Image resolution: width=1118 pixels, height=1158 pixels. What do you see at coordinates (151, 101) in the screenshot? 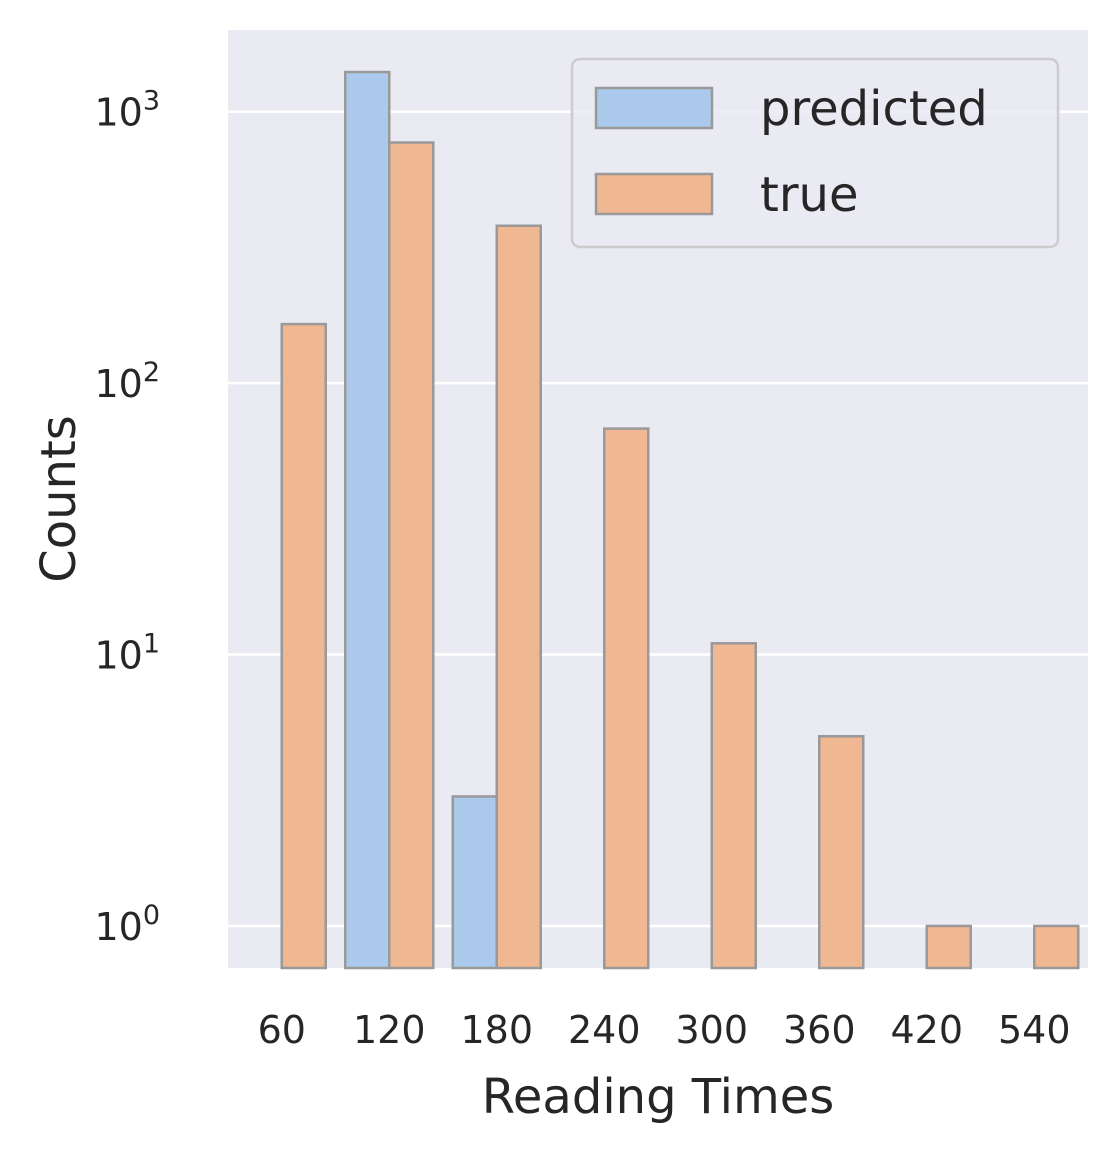
I see `y-tick-exponent: 3` at bounding box center [151, 101].